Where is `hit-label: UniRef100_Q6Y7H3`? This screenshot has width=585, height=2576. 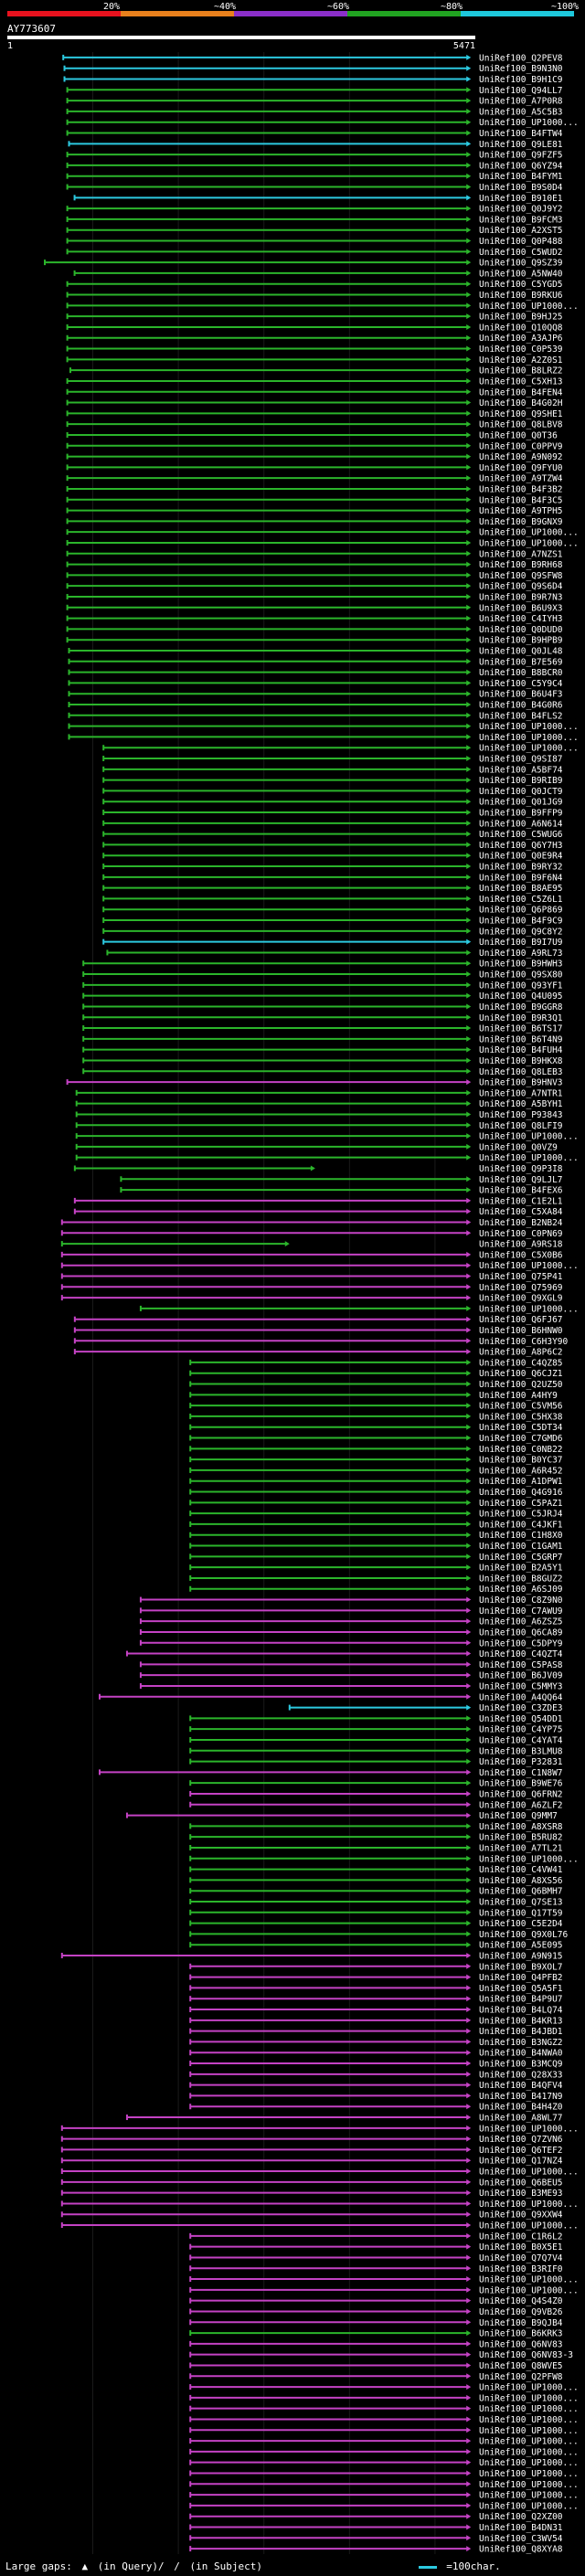 hit-label: UniRef100_Q6Y7H3 is located at coordinates (521, 846).